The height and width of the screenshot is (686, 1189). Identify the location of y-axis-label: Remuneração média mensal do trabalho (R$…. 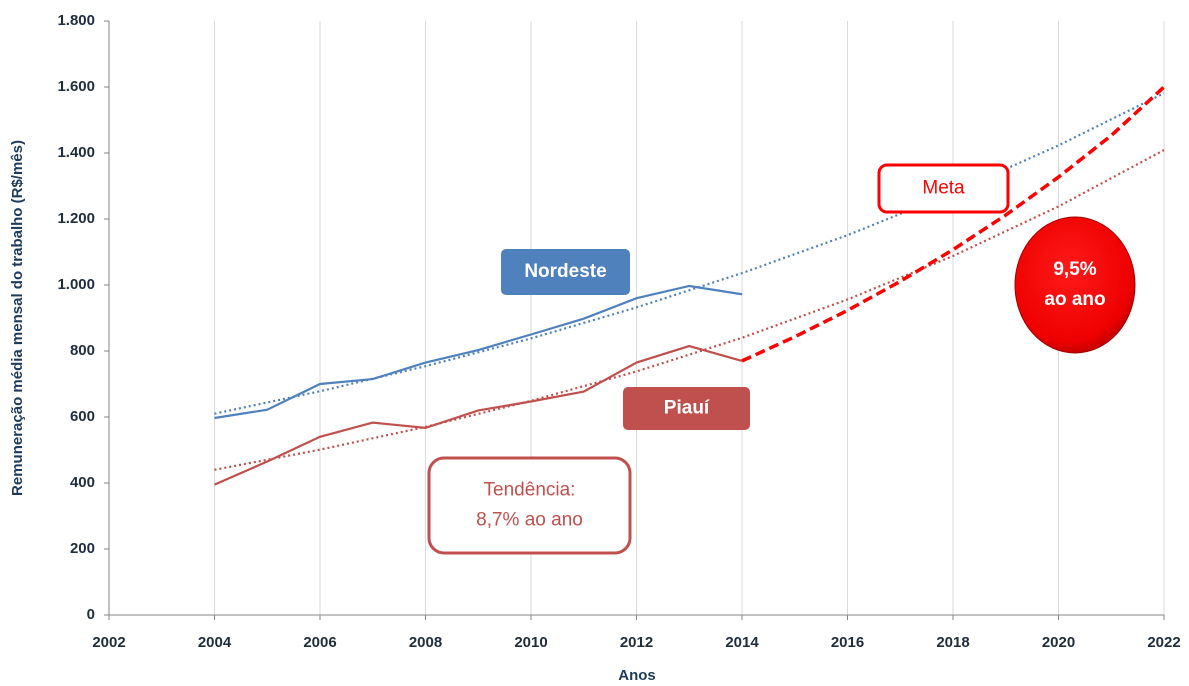
(17, 318).